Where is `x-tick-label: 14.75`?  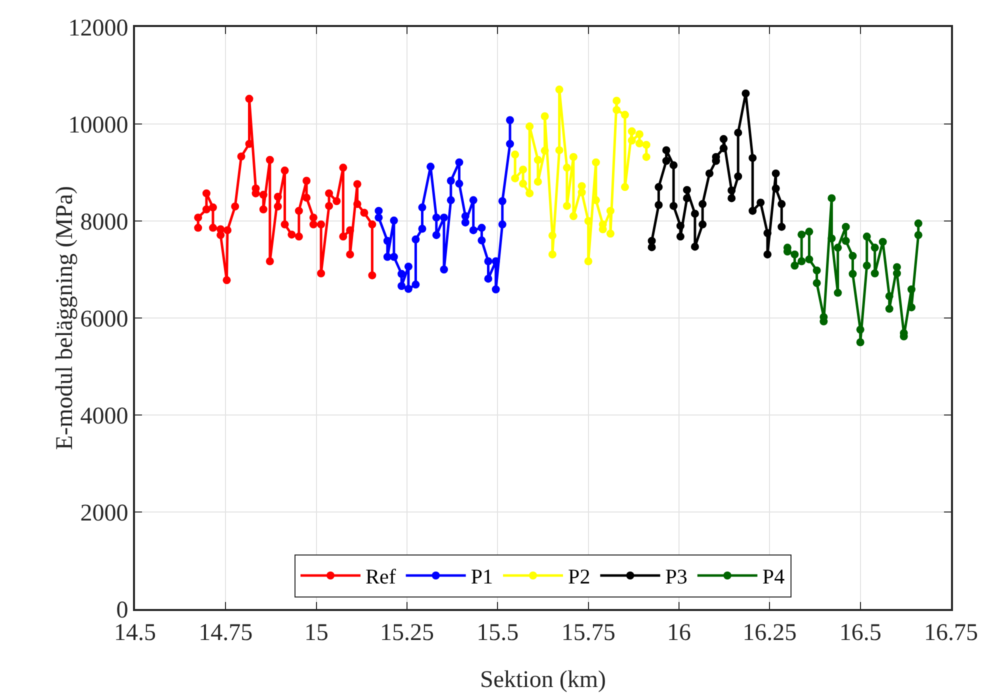
x-tick-label: 14.75 is located at coordinates (225, 633).